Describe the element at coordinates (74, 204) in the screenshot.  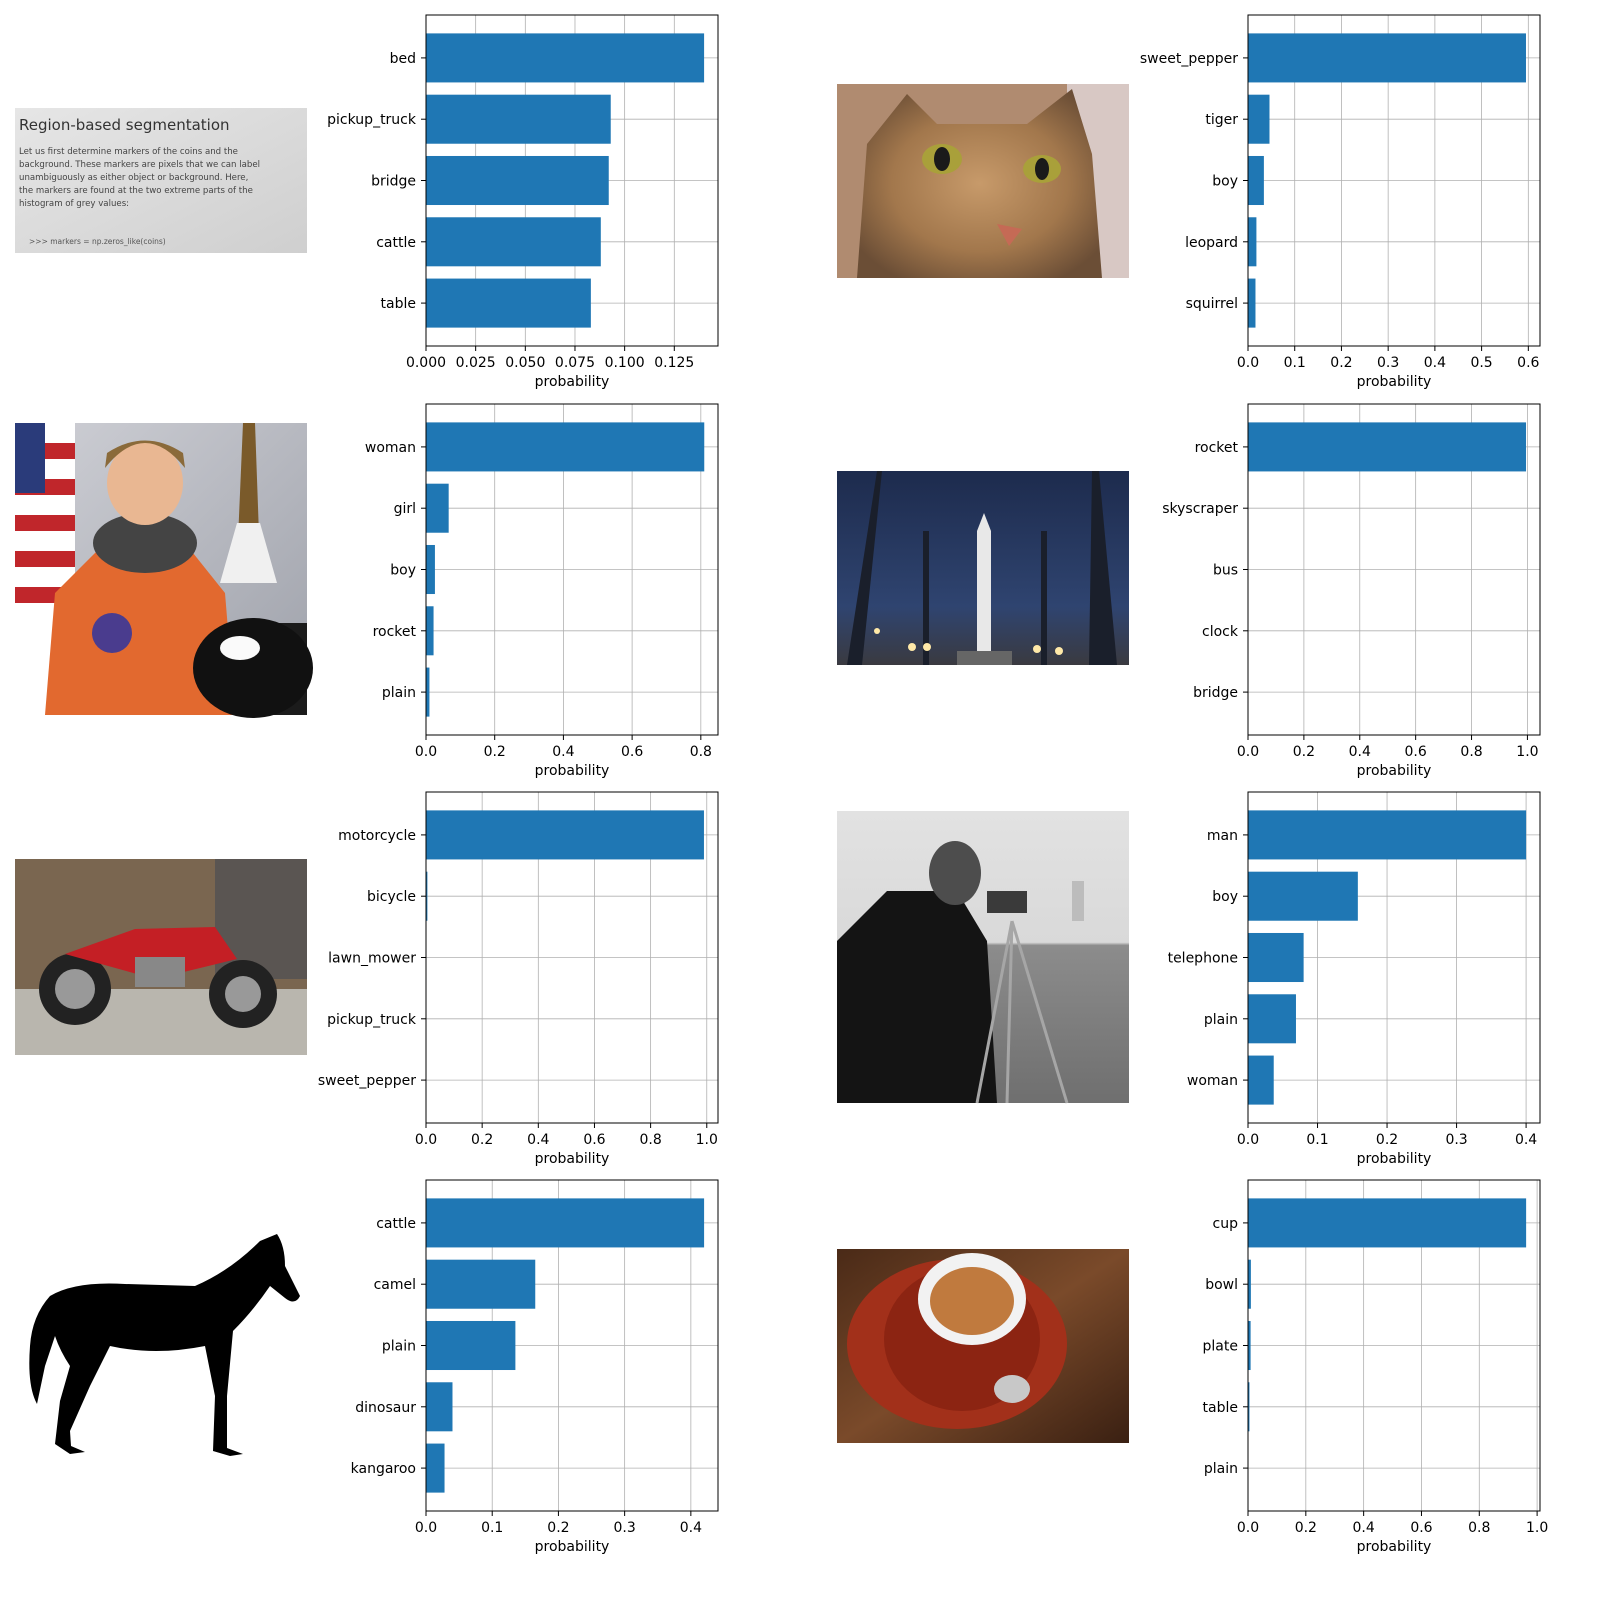
I see `photo-text-line: histogram of grey values:` at that location.